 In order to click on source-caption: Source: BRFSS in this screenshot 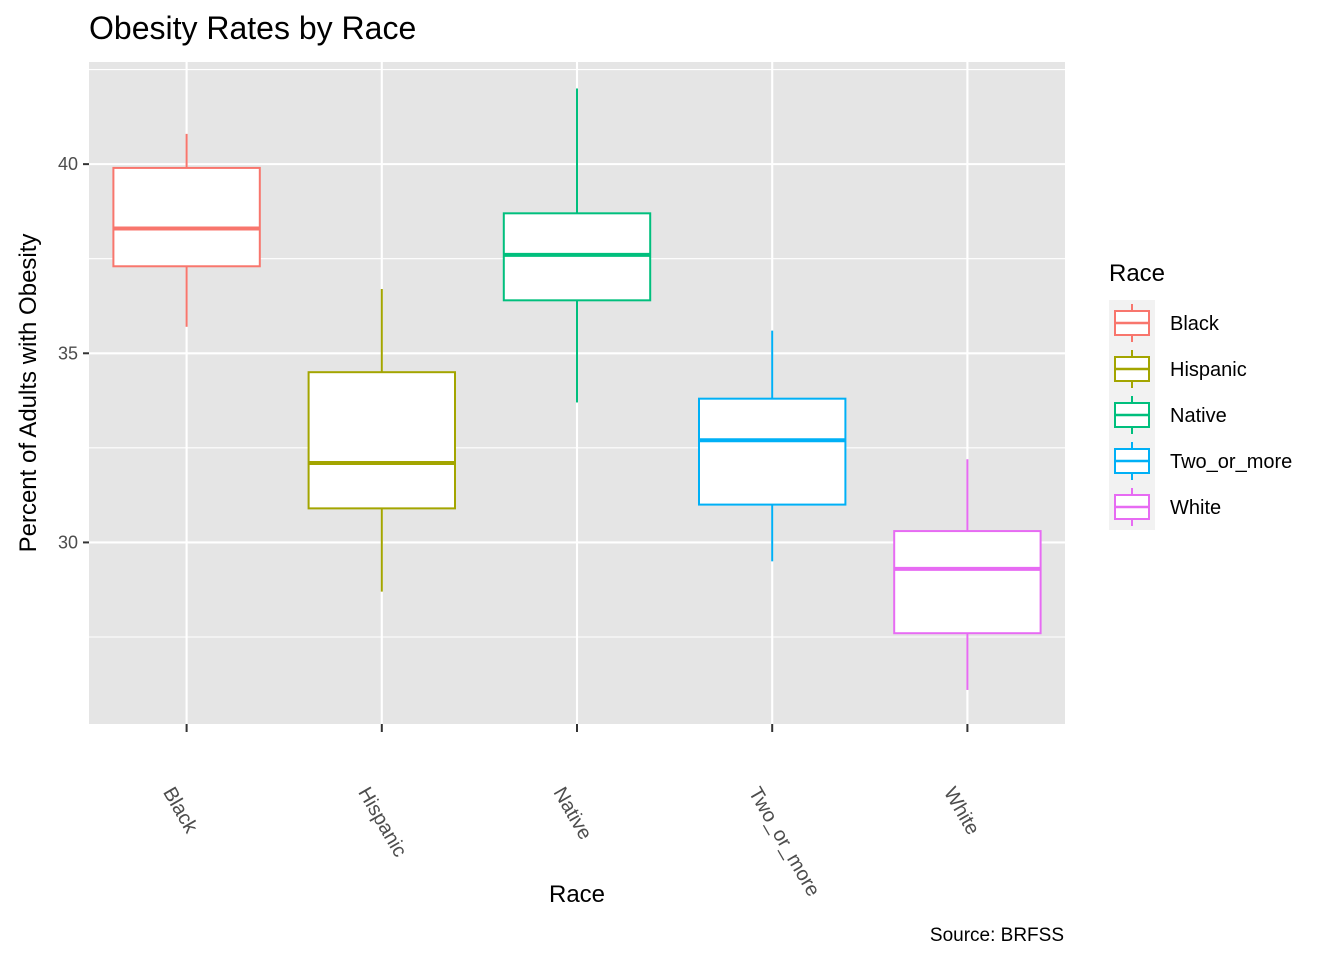, I will do `click(997, 935)`.